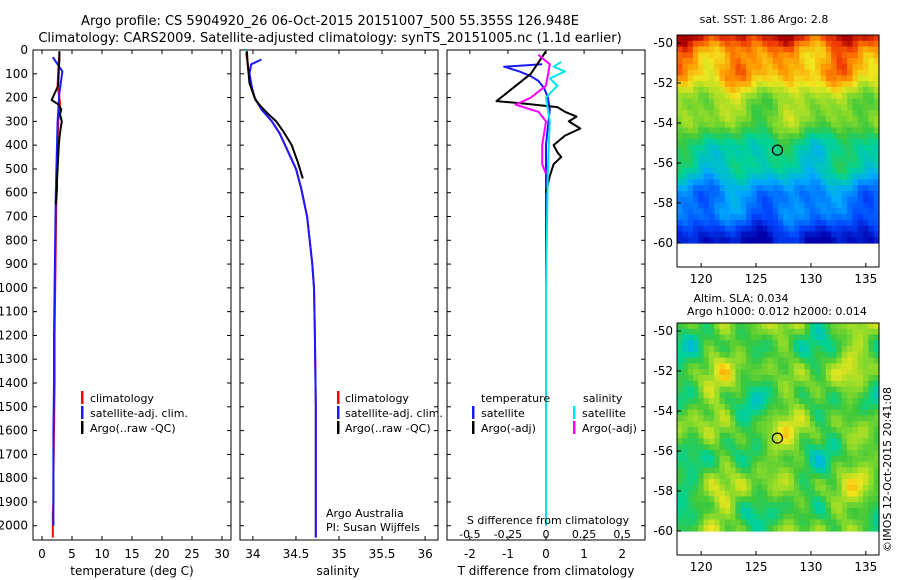 The image size is (900, 580). Describe the element at coordinates (609, 428) in the screenshot. I see `legend-label-s-argo: Argo(-adj)` at that location.